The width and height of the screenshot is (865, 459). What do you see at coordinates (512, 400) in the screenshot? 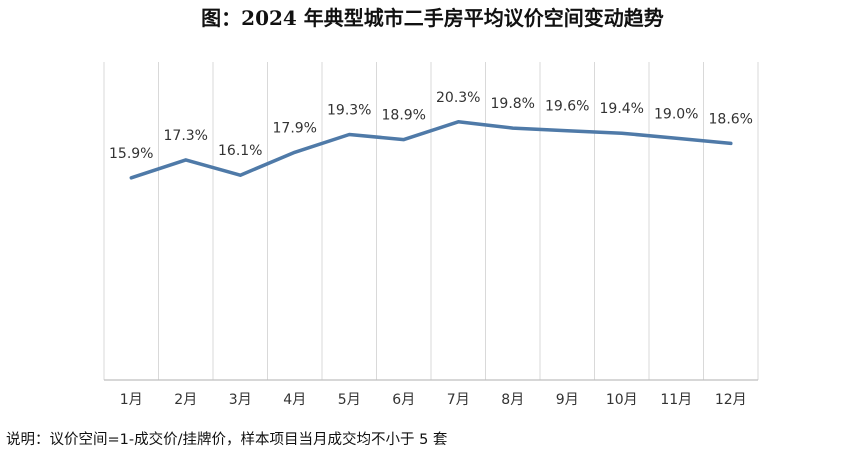
I see `x-tick-label: 8月` at bounding box center [512, 400].